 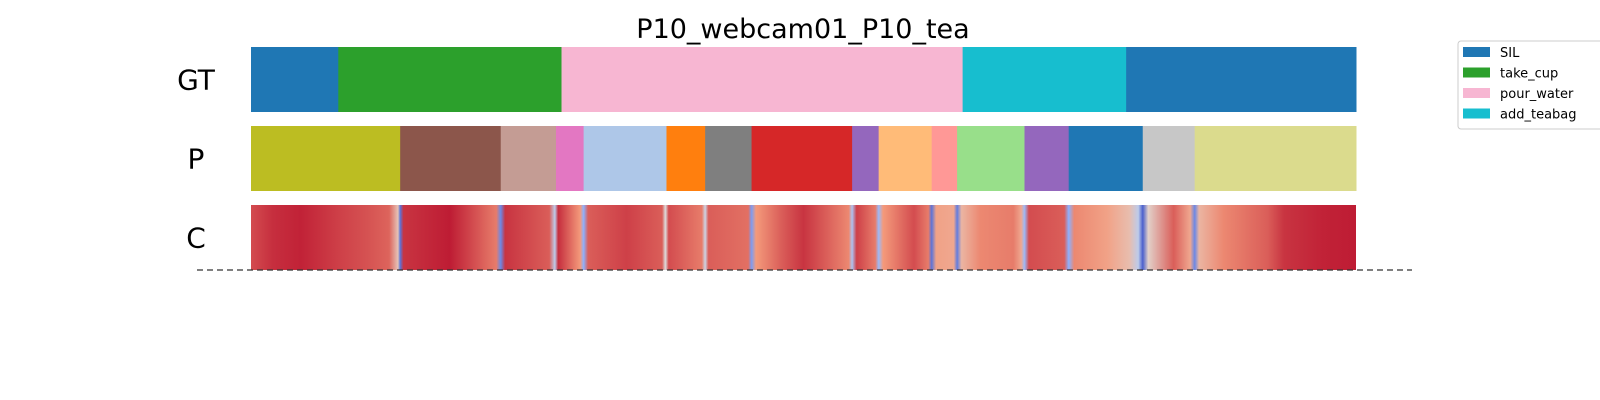 I want to click on legend-frame, so click(x=1528, y=85).